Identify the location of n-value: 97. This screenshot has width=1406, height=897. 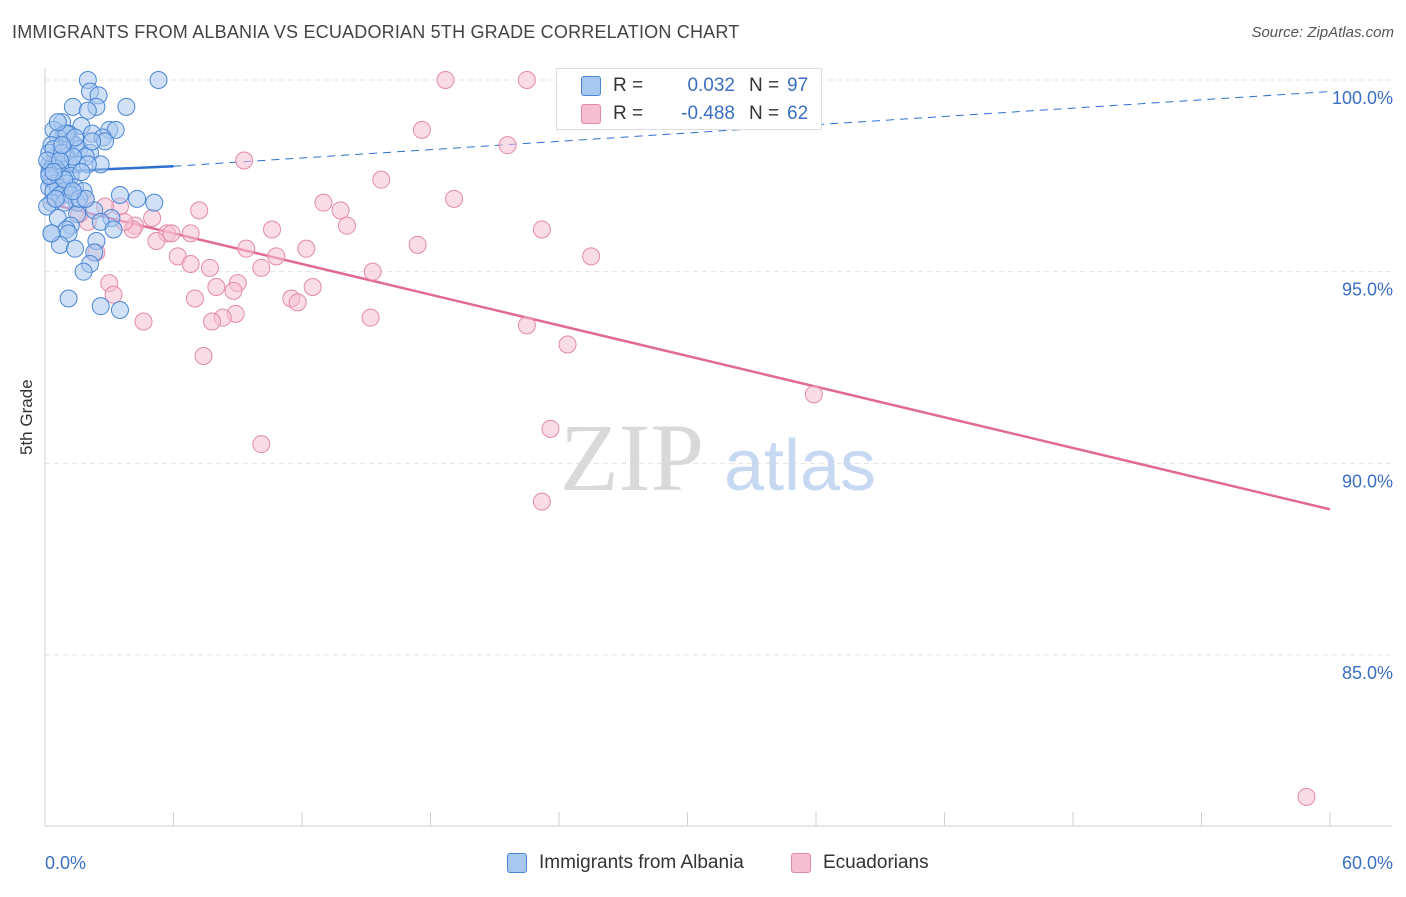
(798, 85).